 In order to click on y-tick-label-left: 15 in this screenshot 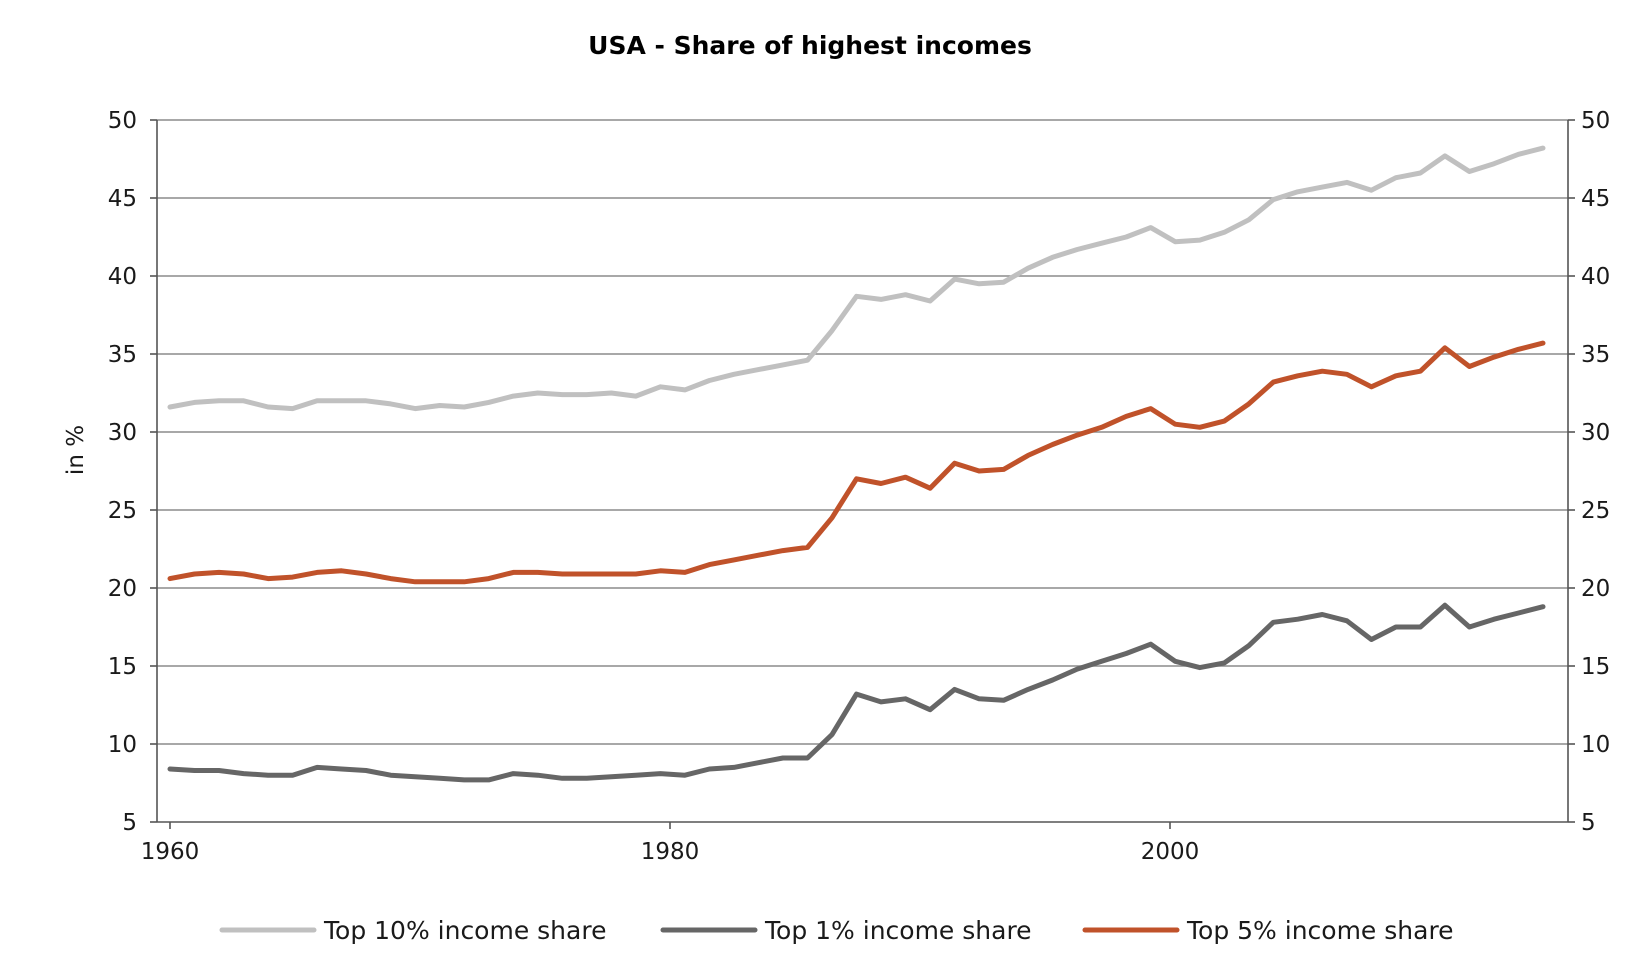, I will do `click(122, 667)`.